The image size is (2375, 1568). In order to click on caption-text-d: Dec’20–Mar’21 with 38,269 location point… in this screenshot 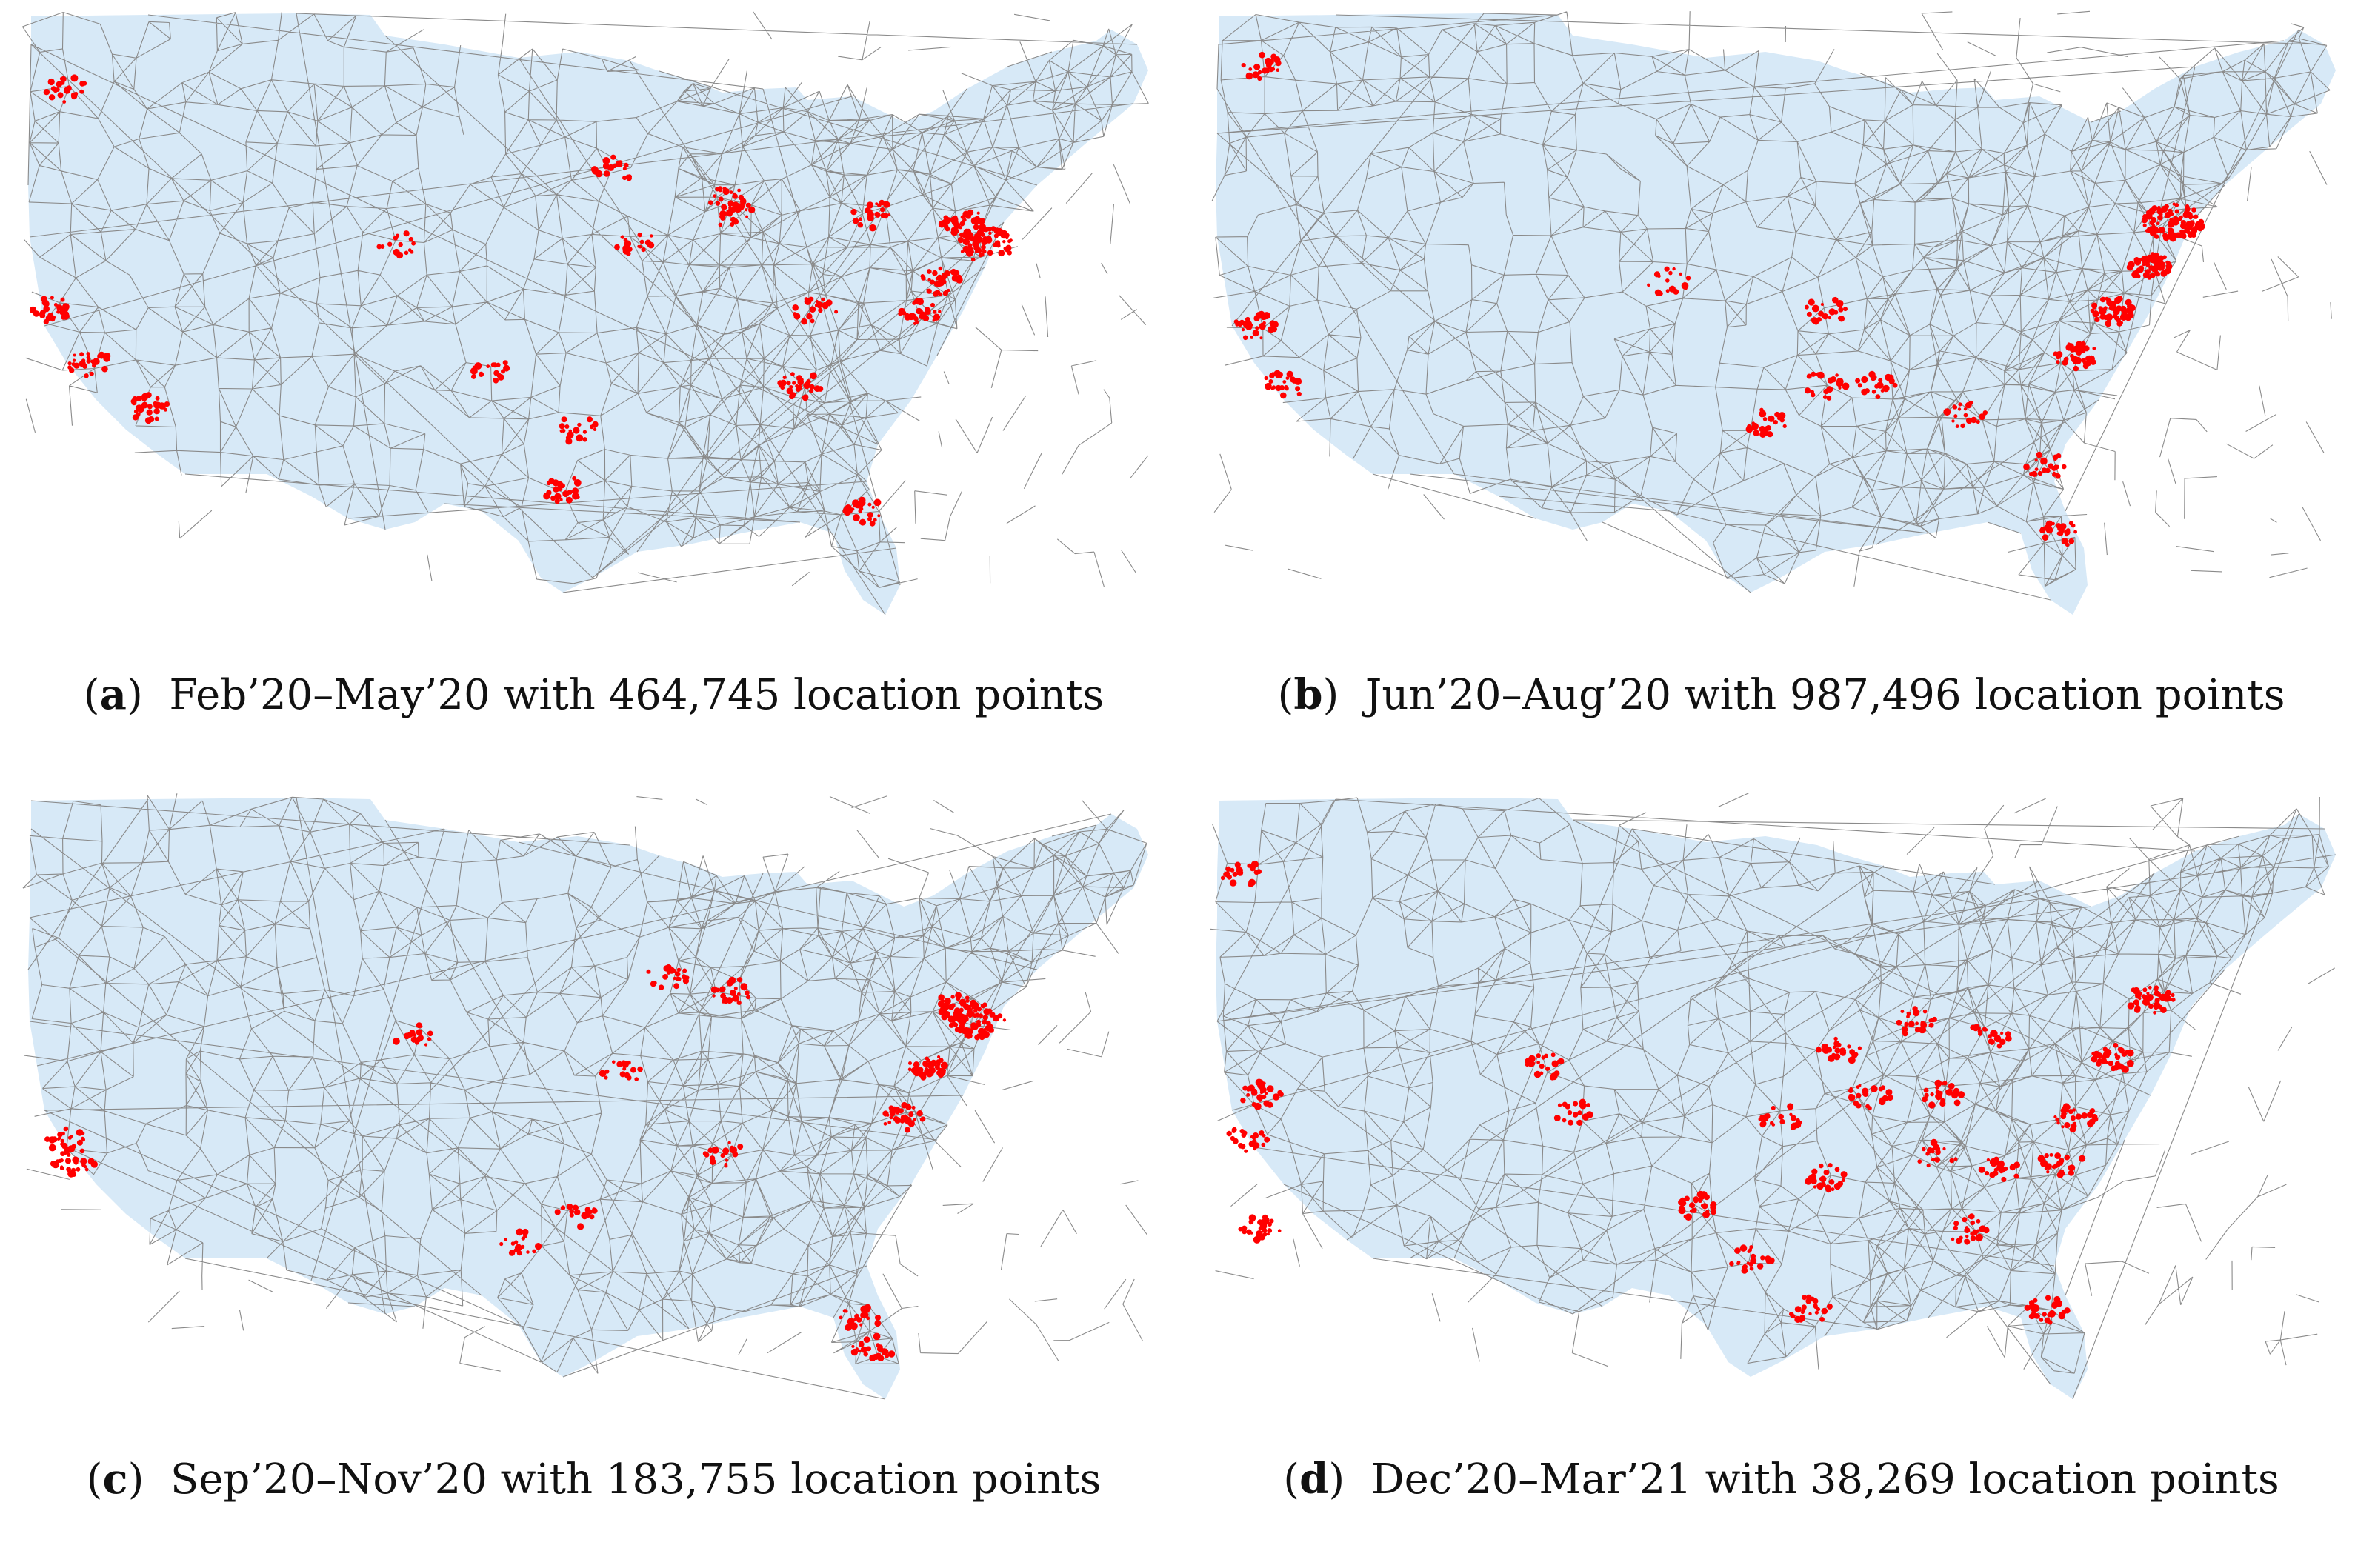, I will do `click(1824, 1479)`.